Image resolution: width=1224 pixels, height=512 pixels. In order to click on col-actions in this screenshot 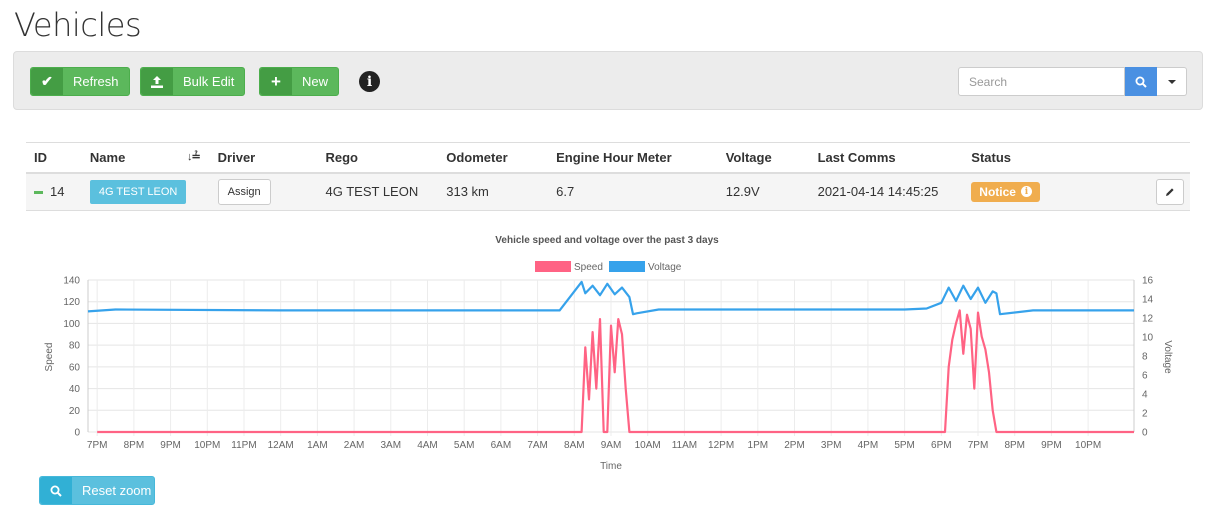, I will do `click(1169, 158)`.